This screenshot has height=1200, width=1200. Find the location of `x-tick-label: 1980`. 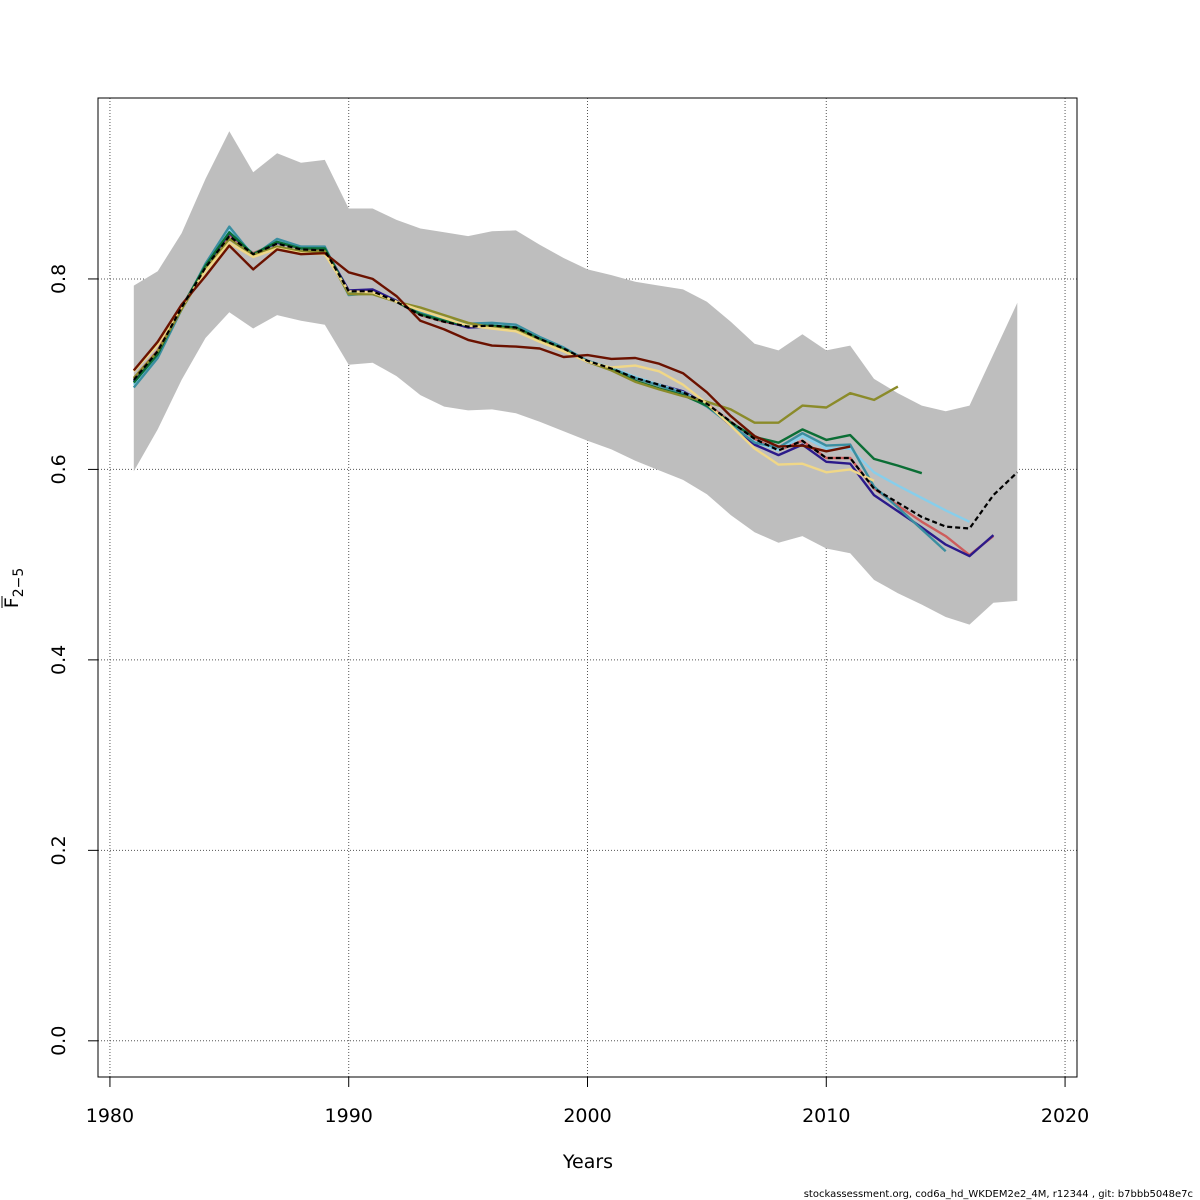

x-tick-label: 1980 is located at coordinates (110, 1116).